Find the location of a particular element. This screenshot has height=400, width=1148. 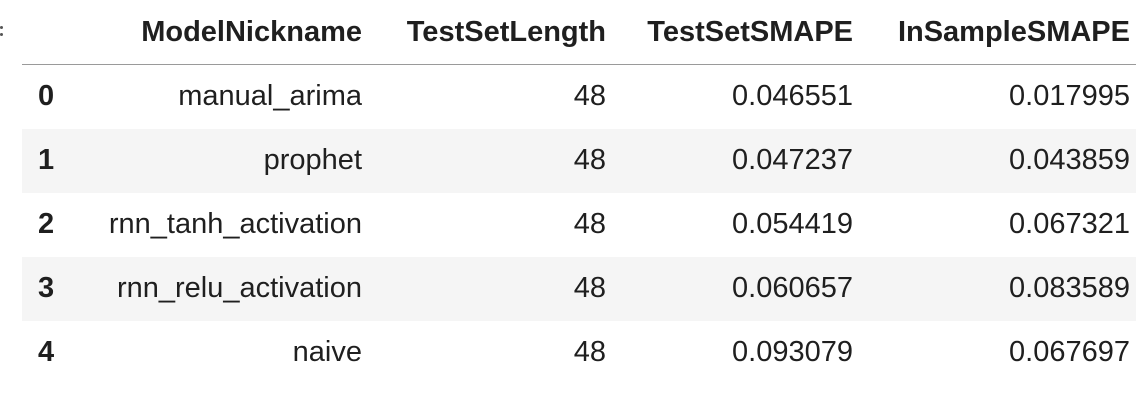

row-index: 2 is located at coordinates (46, 224).